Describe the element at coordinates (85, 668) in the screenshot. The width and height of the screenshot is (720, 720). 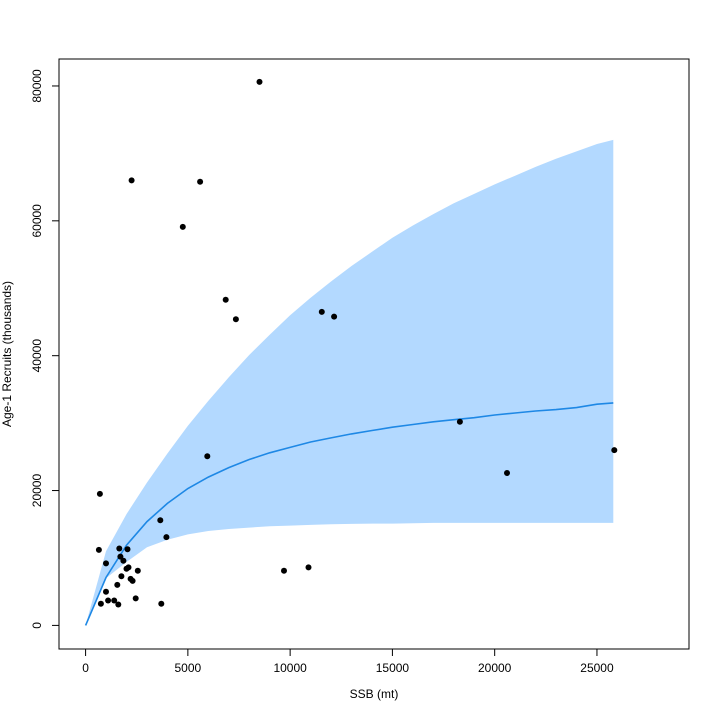
I see `x-tick-label: 0` at that location.